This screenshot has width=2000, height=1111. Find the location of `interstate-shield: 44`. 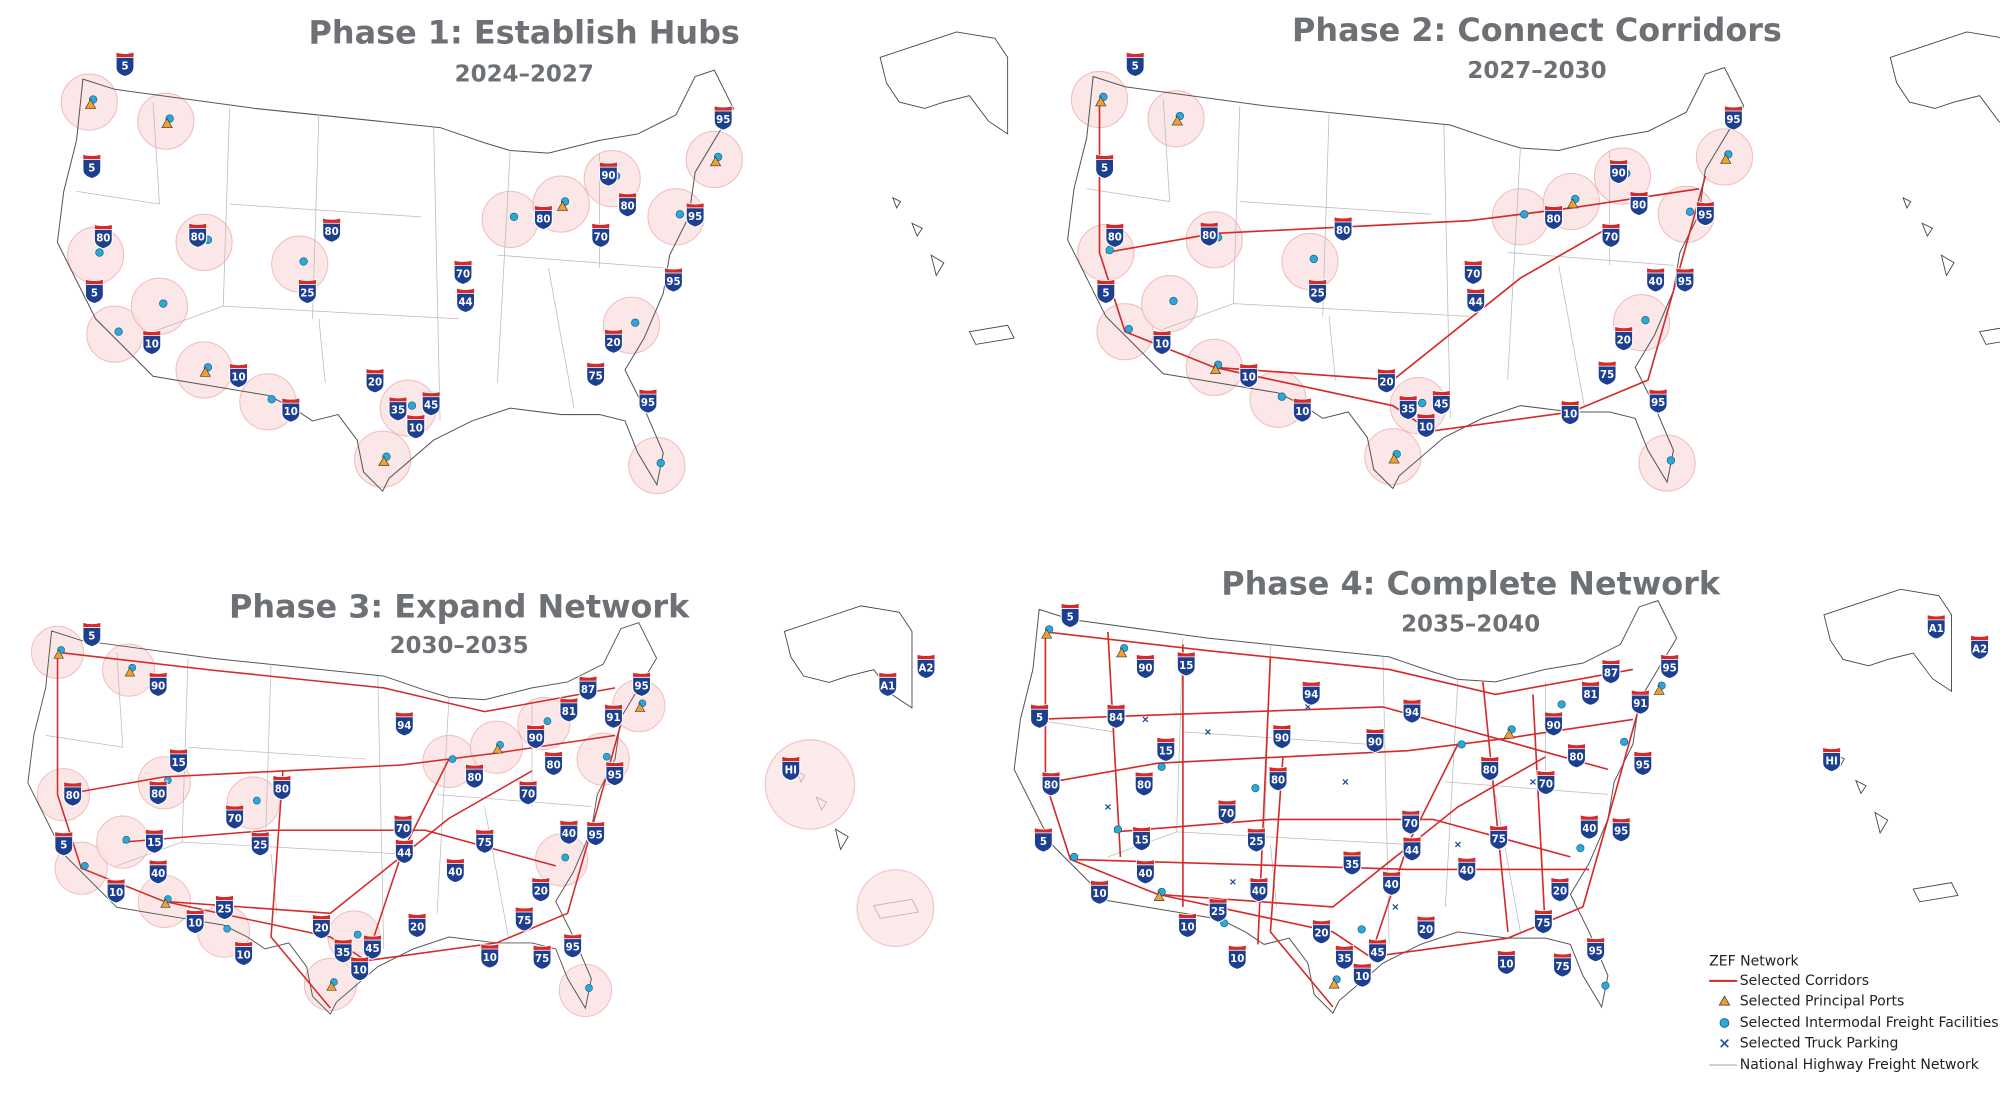

interstate-shield: 44 is located at coordinates (1476, 300).